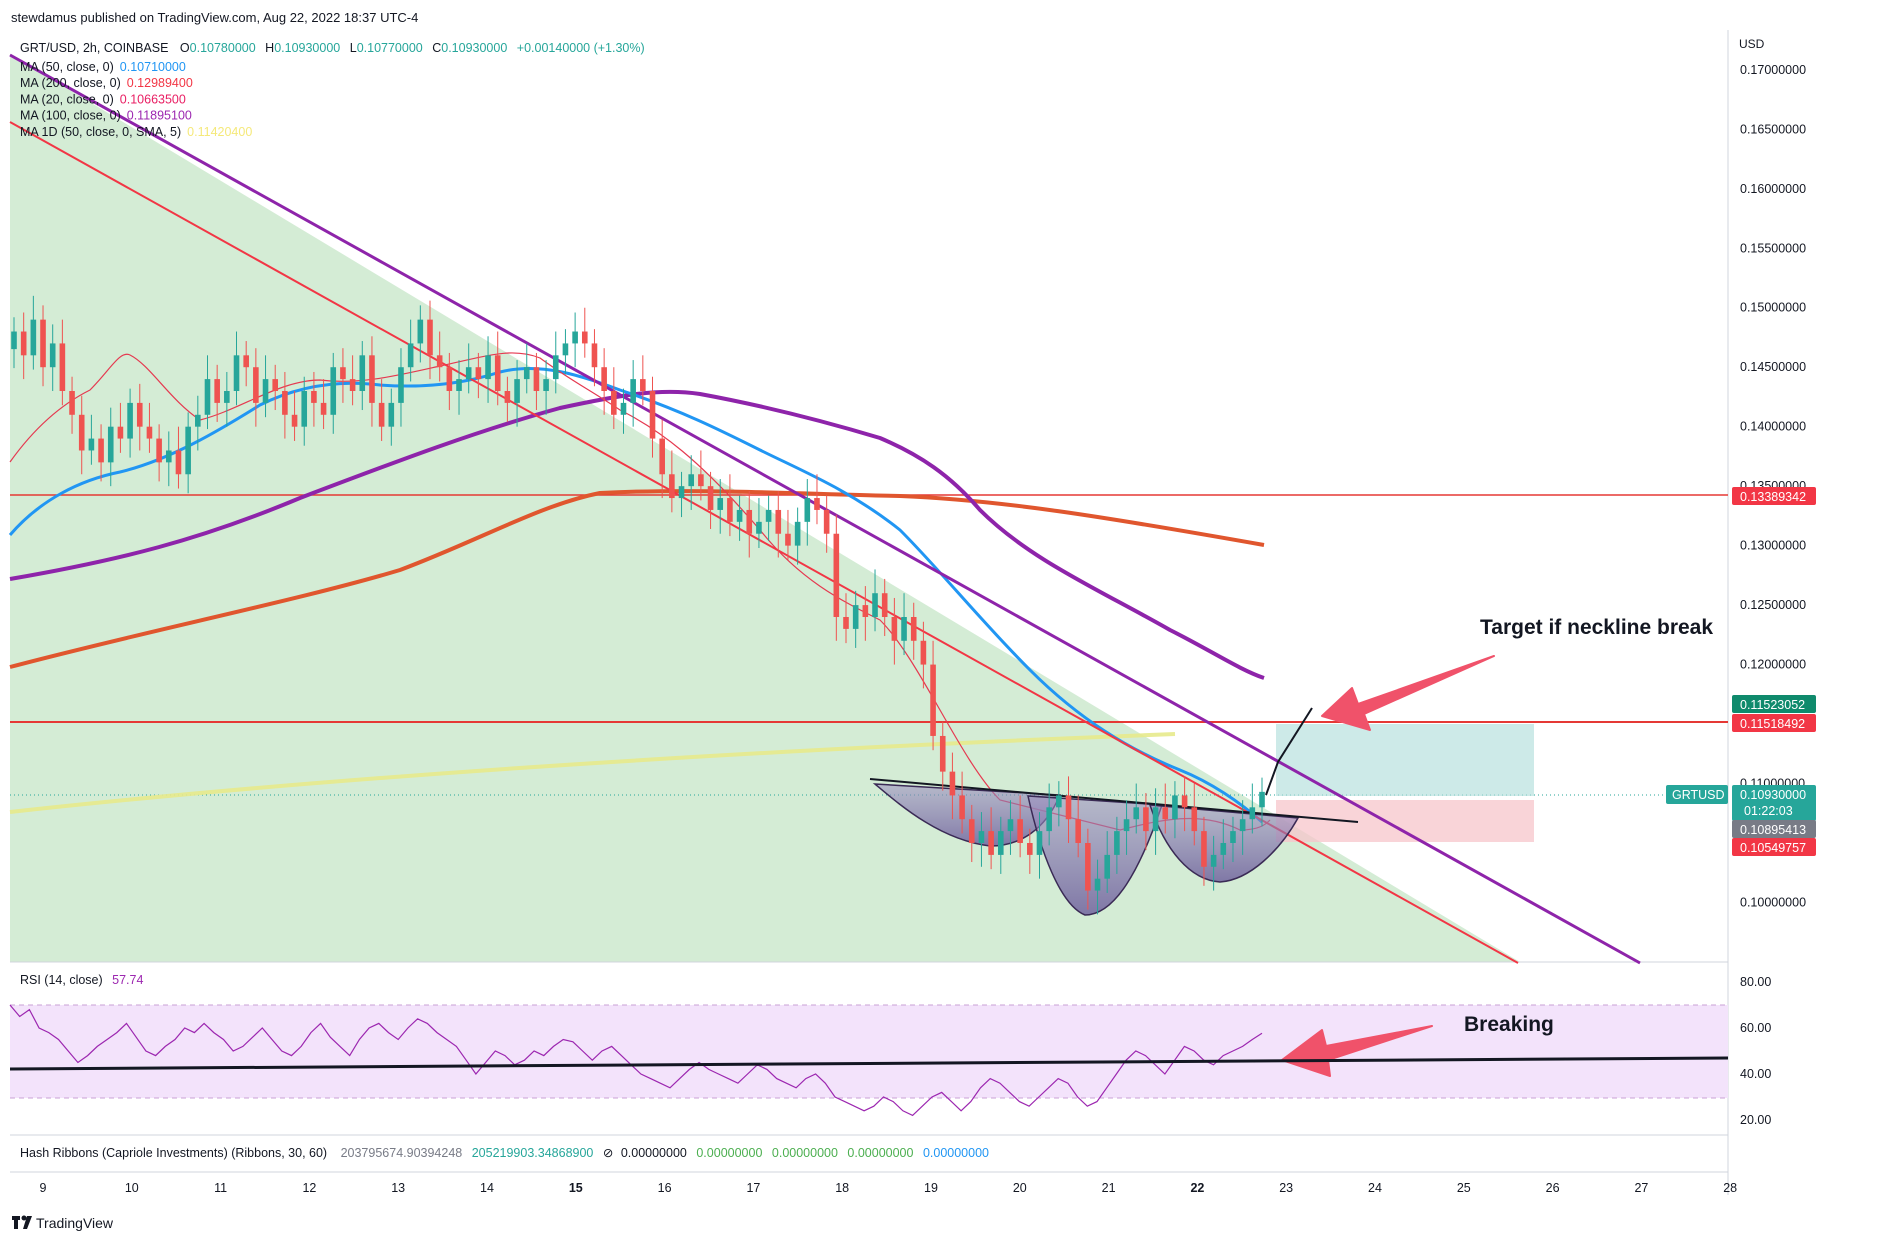 This screenshot has width=1894, height=1247. Describe the element at coordinates (1755, 1051) in the screenshot. I see `rsi-axis: 80.00 60.00 40.00 20.00` at that location.